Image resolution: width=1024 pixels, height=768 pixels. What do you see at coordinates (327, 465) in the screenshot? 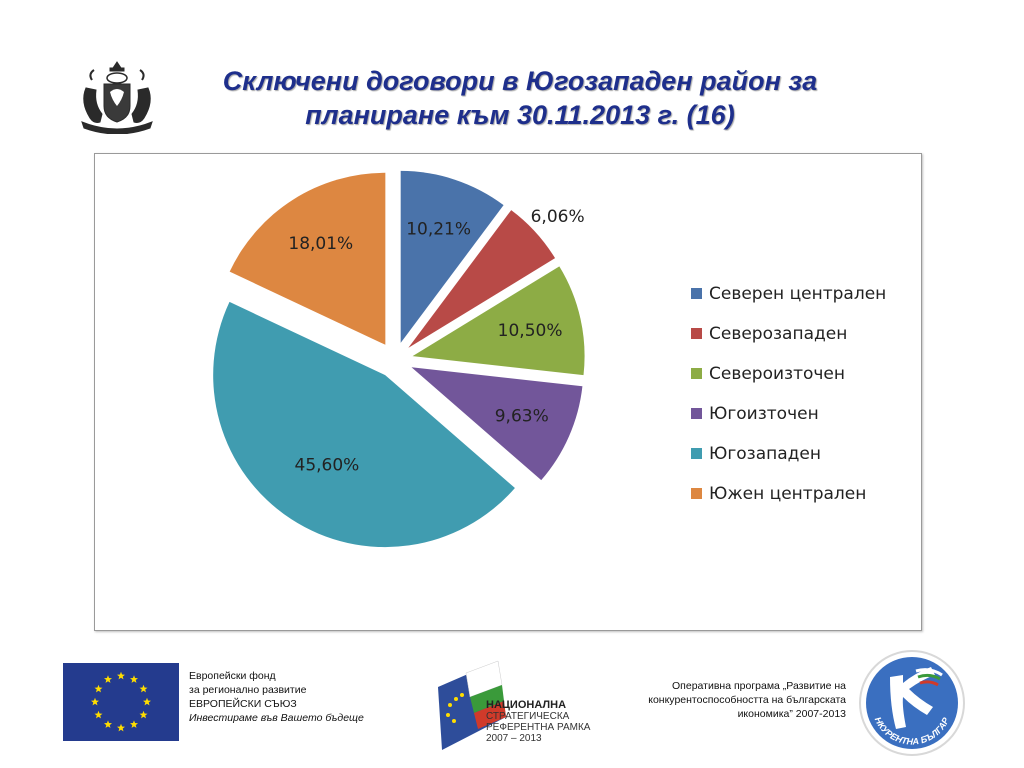
I see `pie-data-label: 45,60%` at bounding box center [327, 465].